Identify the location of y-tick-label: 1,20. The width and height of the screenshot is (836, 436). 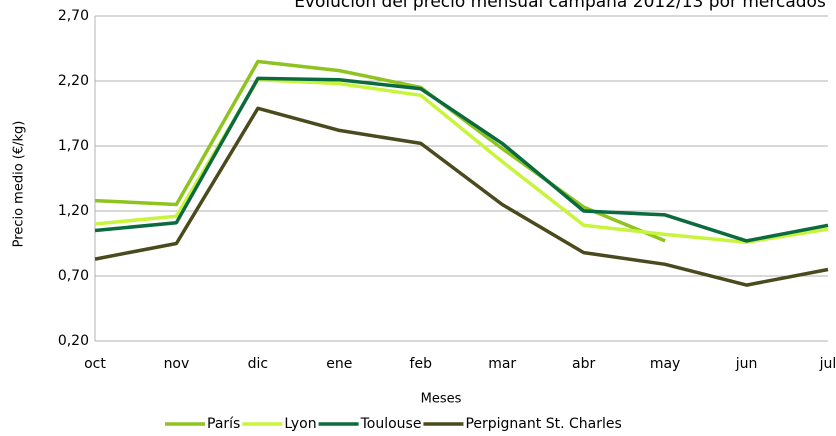
(73, 211).